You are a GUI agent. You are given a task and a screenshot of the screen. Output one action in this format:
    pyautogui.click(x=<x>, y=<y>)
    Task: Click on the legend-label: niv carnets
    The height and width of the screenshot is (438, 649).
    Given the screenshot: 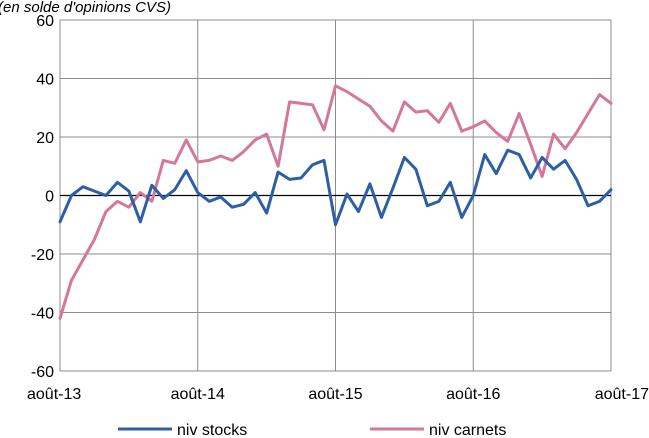 What is the action you would take?
    pyautogui.click(x=467, y=430)
    